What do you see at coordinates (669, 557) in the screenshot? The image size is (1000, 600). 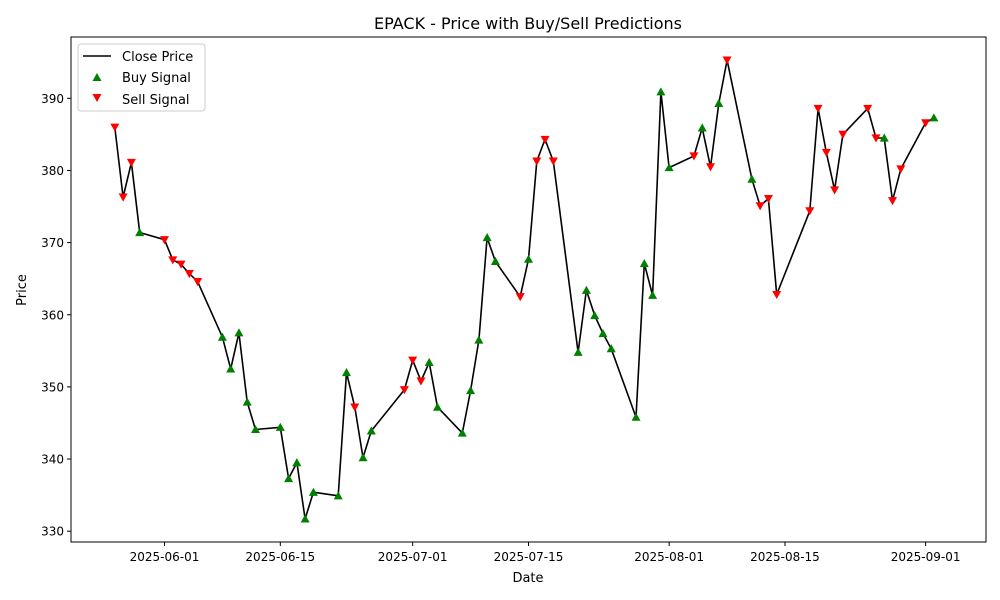 I see `x-tick-label: 2025-08-01` at bounding box center [669, 557].